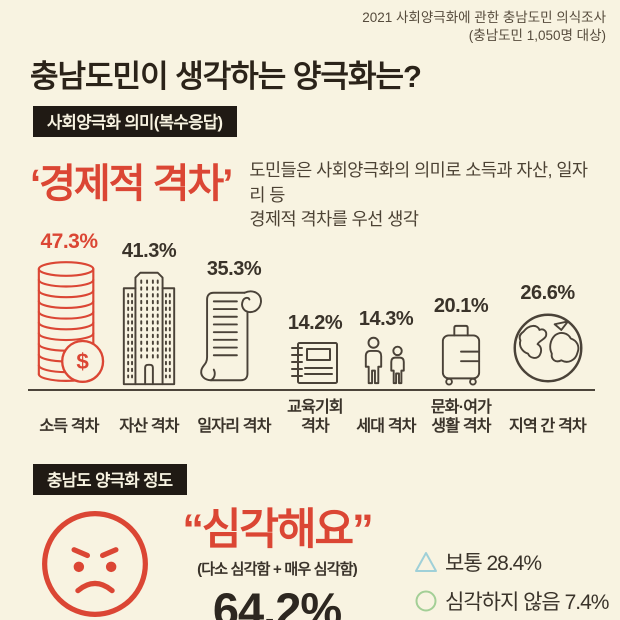 This screenshot has height=620, width=620. I want to click on value-label: 14.3%, so click(386, 318).